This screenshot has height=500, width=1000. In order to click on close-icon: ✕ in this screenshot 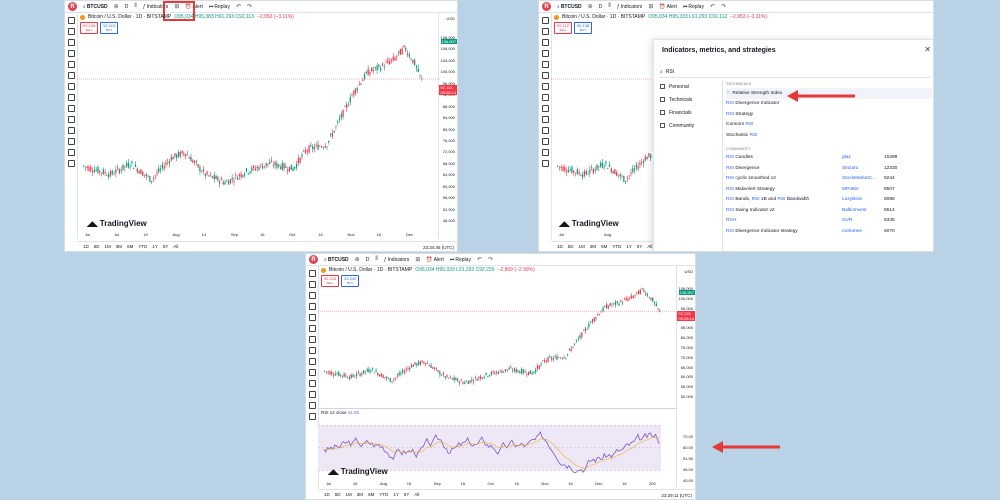, I will do `click(927, 49)`.